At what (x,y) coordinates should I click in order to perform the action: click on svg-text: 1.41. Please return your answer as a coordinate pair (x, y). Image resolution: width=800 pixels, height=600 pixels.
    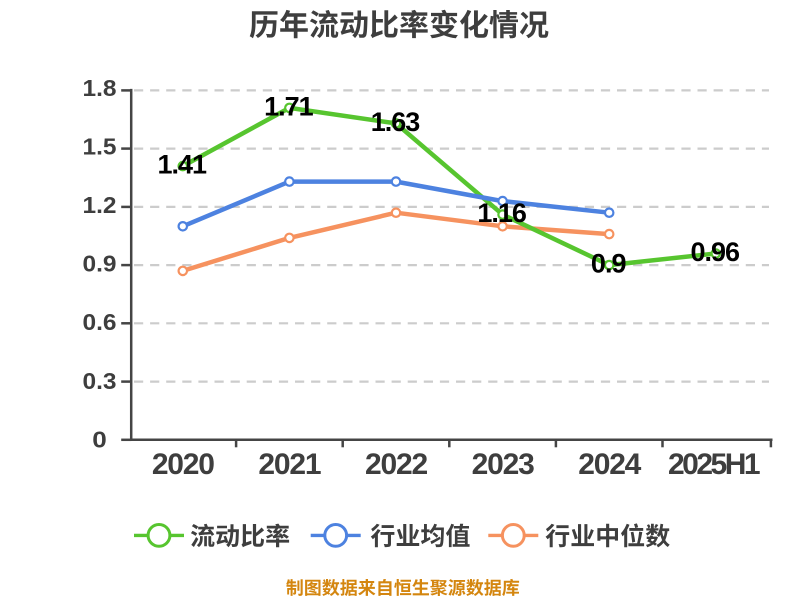
    Looking at the image, I should click on (183, 165).